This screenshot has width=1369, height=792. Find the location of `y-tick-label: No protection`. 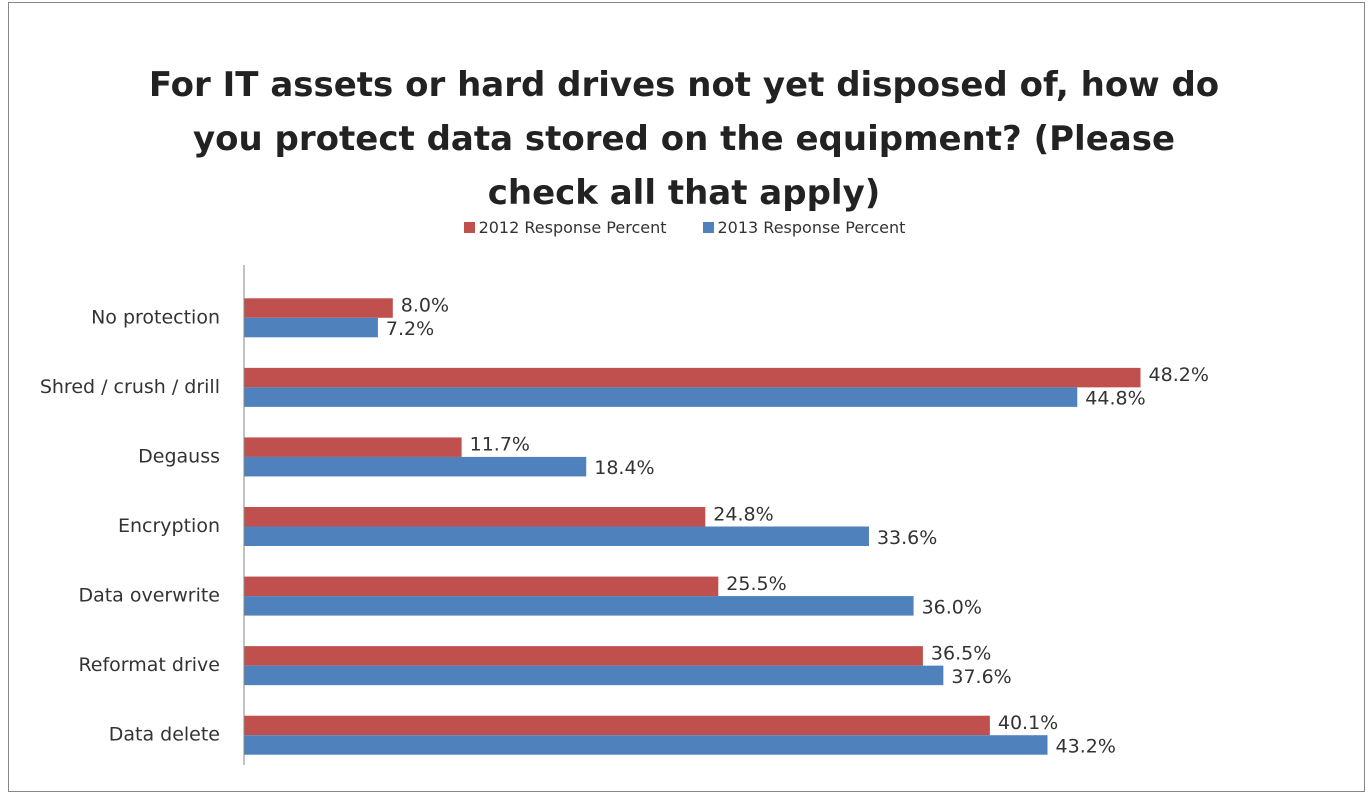

y-tick-label: No protection is located at coordinates (155, 317).